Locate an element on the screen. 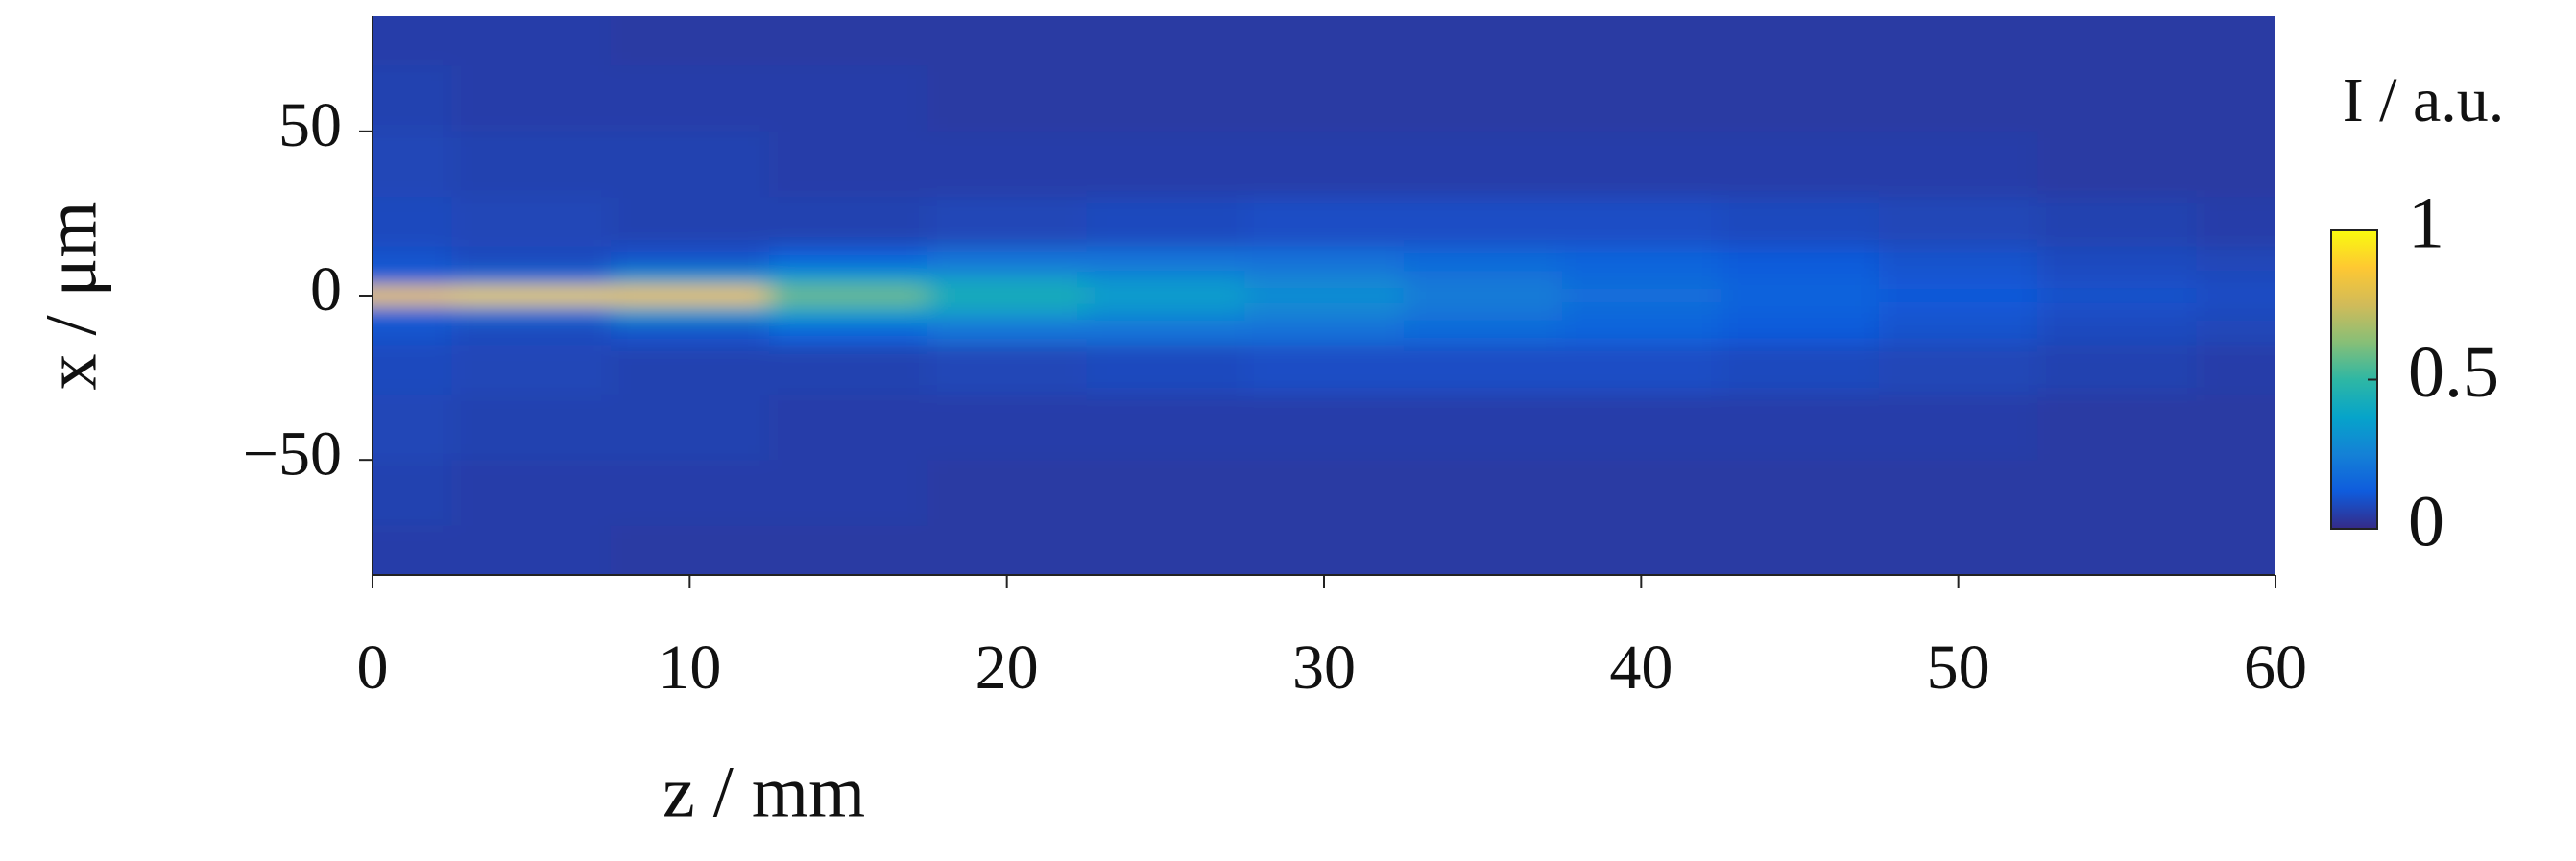 This screenshot has width=2576, height=861. x-axis-label: z / mm is located at coordinates (763, 792).